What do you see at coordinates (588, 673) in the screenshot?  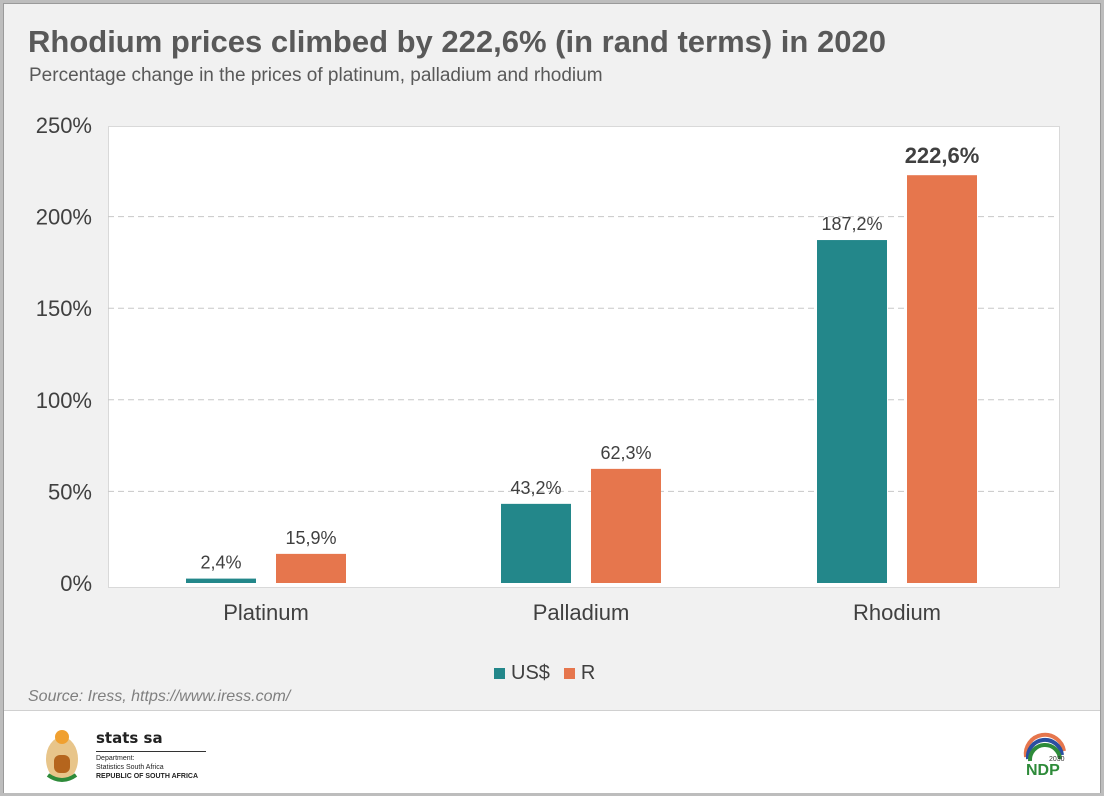 I see `legend-label: R` at bounding box center [588, 673].